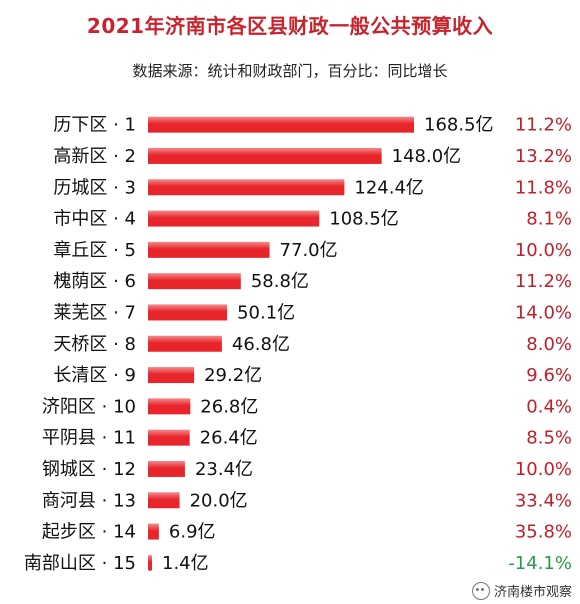  I want to click on chart-subtitle: 数据来源：统计和财政部门，百分比：同比增长, so click(290, 71).